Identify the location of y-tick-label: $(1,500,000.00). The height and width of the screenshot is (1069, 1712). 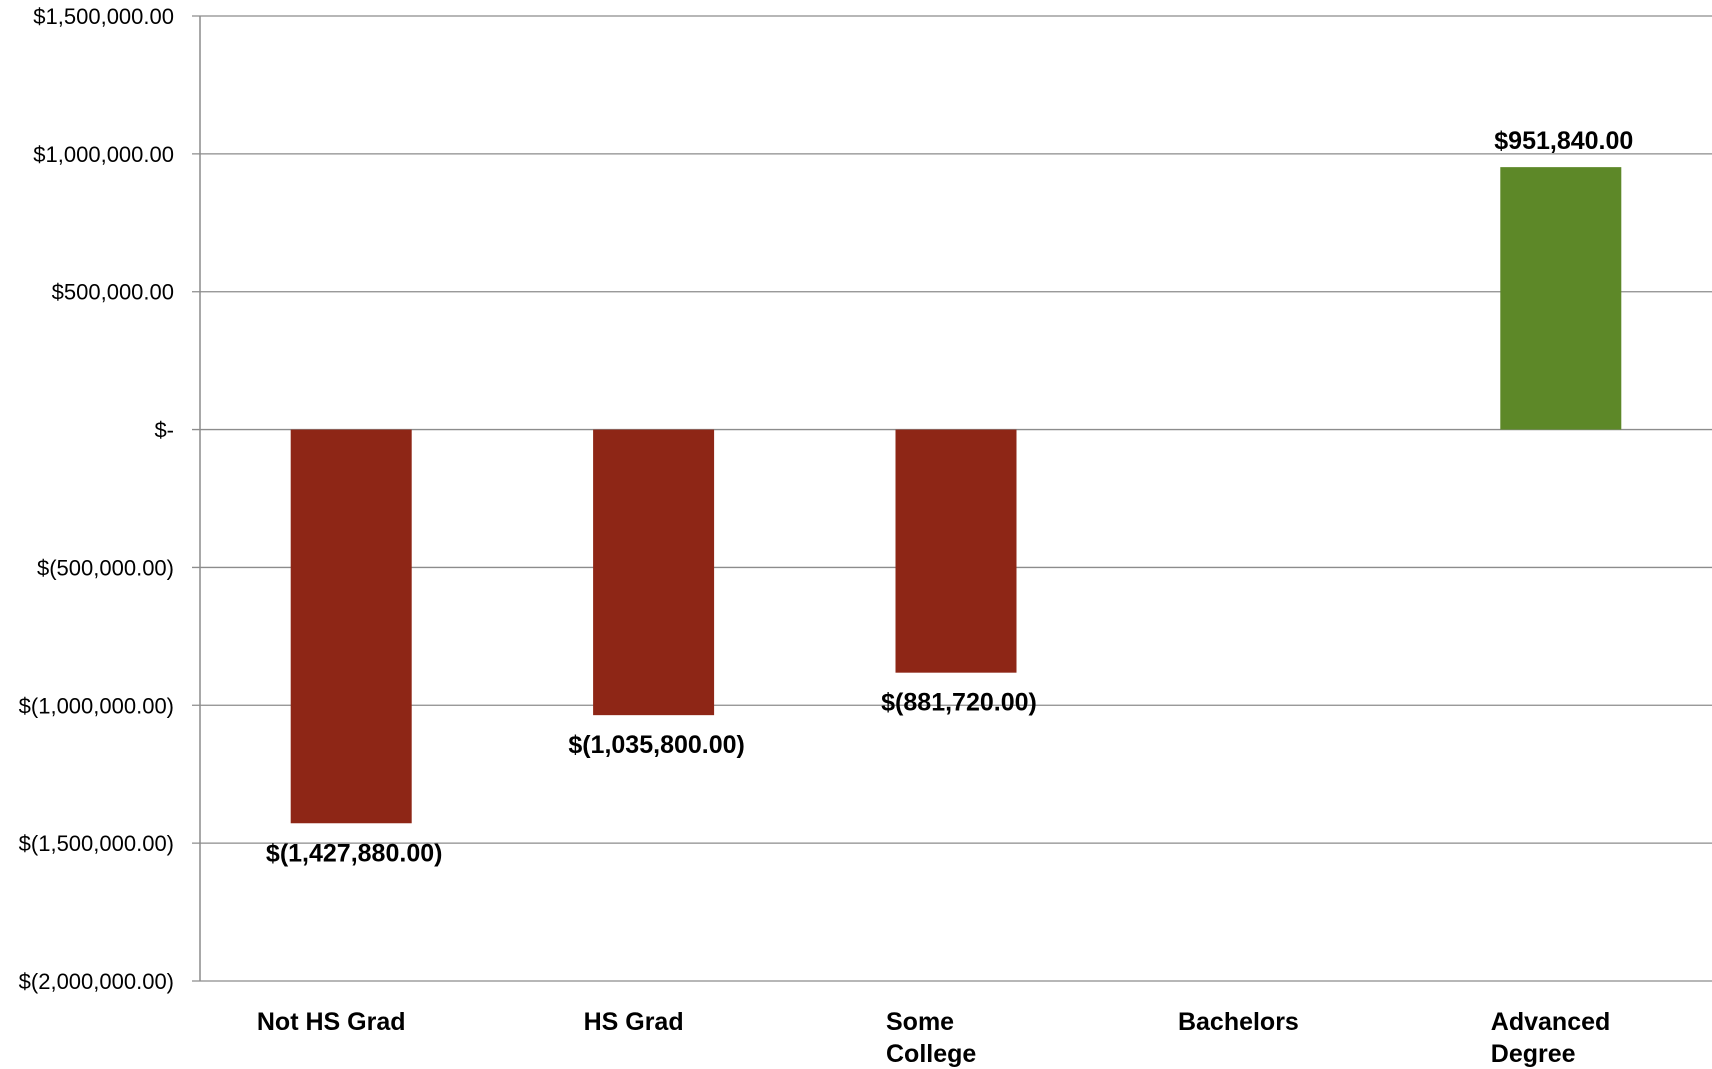
(96, 843).